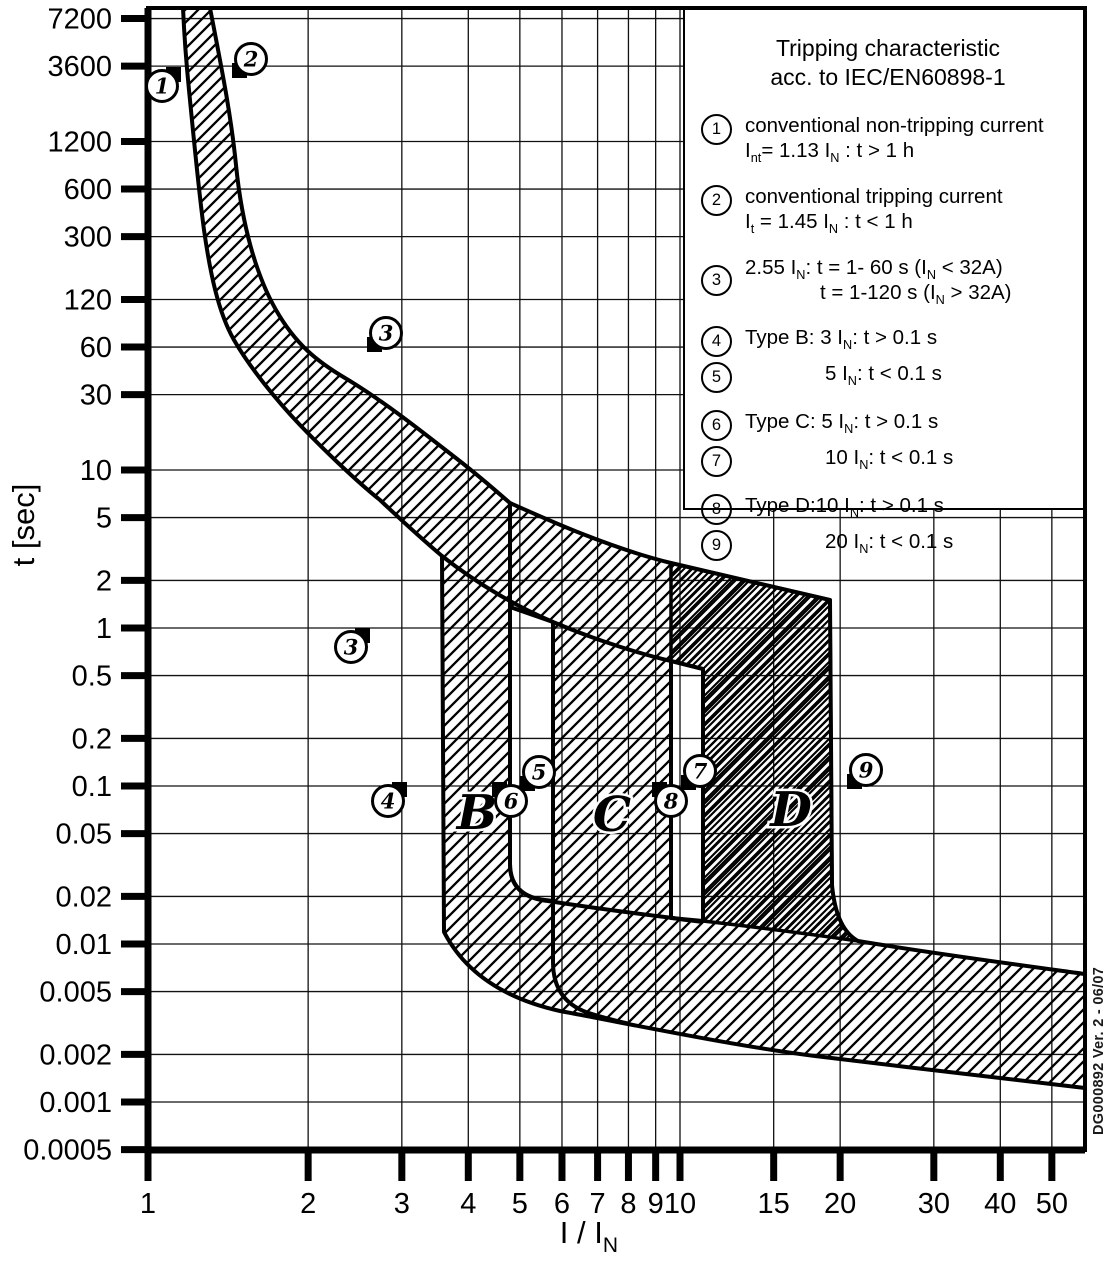 This screenshot has width=1111, height=1280. I want to click on marker-7: 7, so click(699, 772).